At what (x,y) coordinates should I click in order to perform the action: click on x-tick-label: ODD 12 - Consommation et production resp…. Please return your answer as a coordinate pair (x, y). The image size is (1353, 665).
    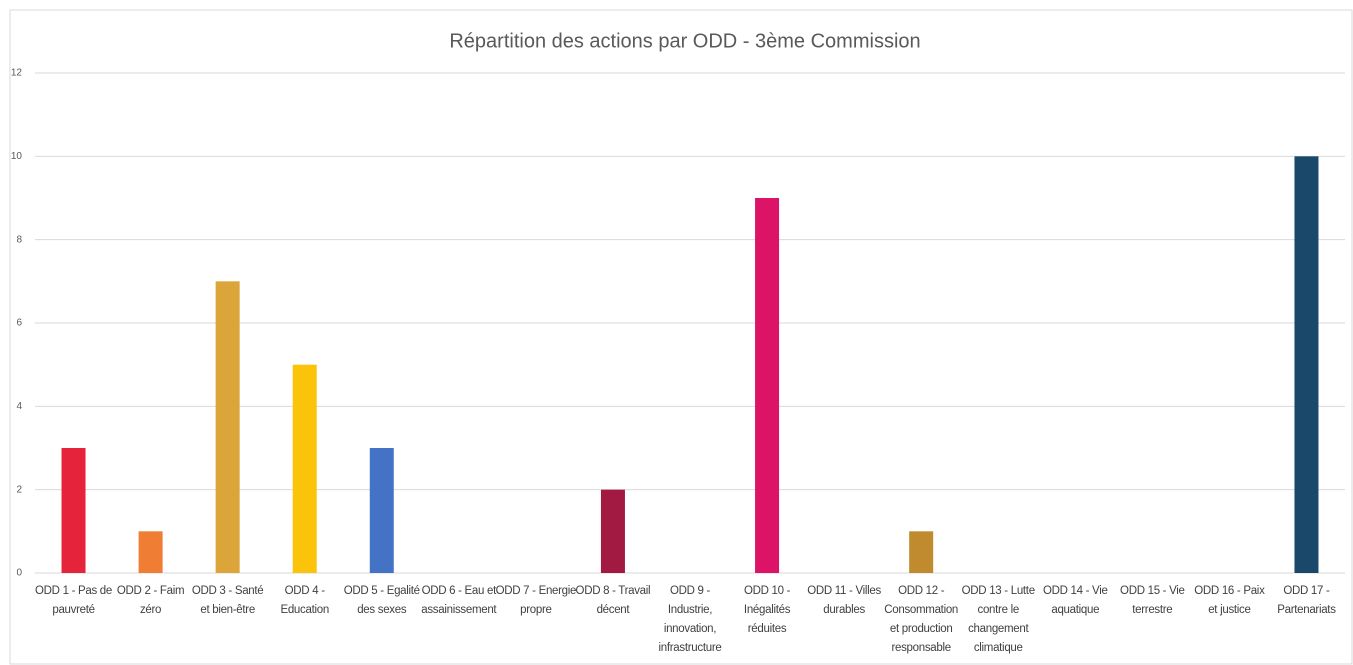
    Looking at the image, I should click on (921, 619).